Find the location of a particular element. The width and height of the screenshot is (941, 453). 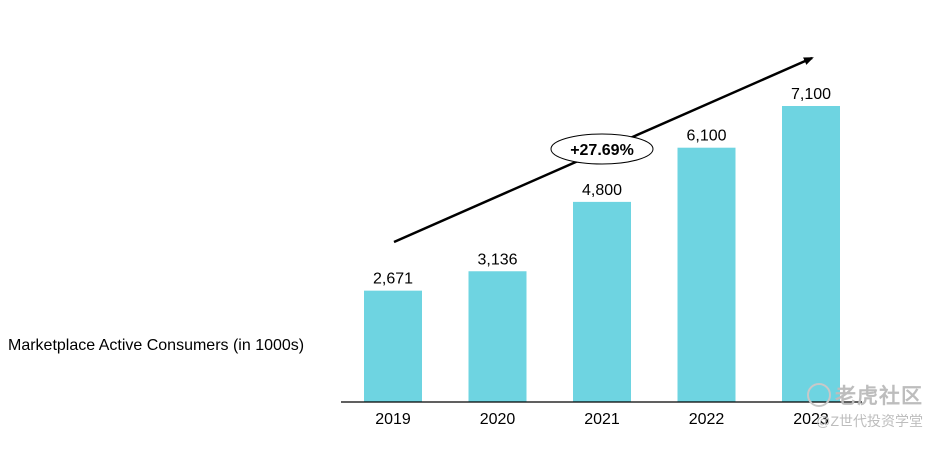

y-axis-label: Marketplace Active Consumers (in 1000s) is located at coordinates (156, 345).